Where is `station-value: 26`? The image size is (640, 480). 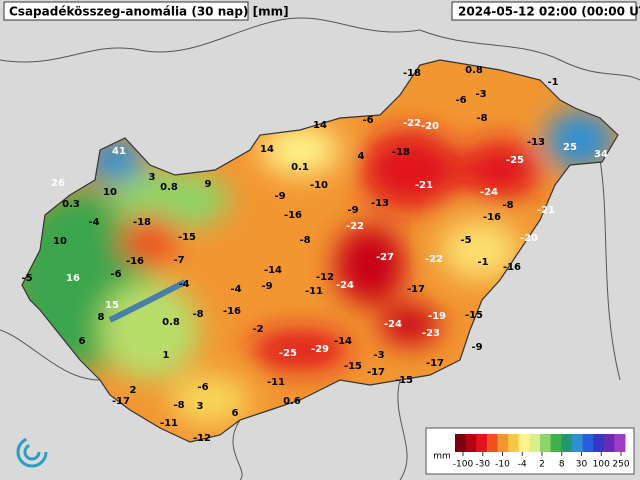
station-value: 26 is located at coordinates (58, 183).